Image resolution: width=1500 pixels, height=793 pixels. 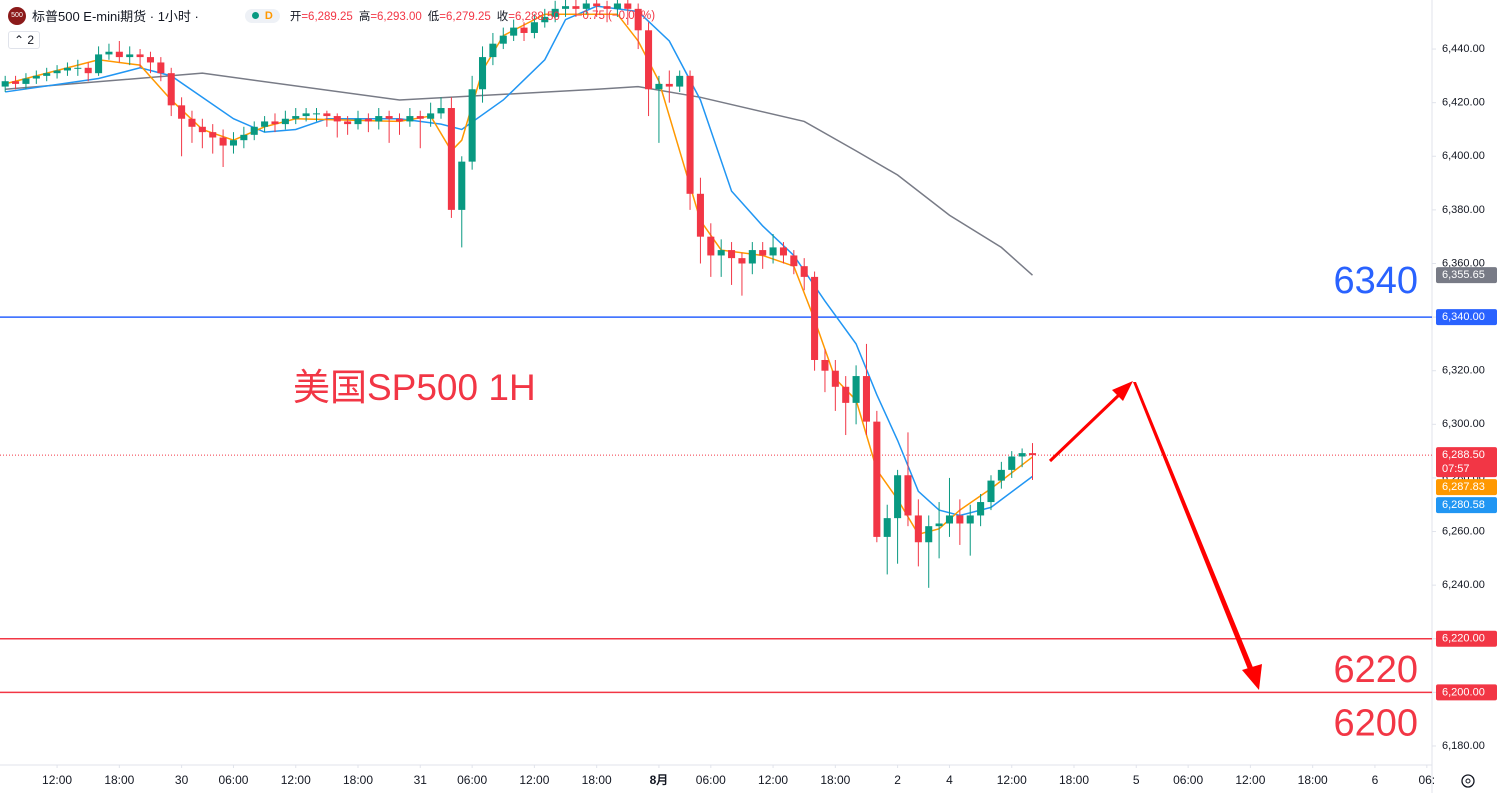 I want to click on level-label: 6200, so click(x=1375, y=723).